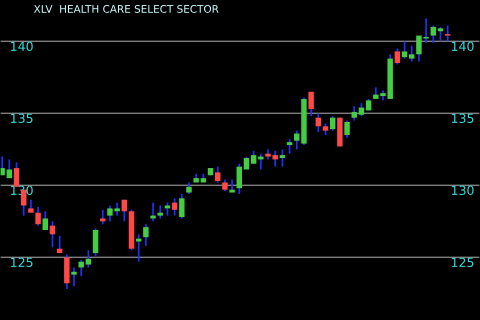  I want to click on y2-tick-label: 125, so click(463, 263).